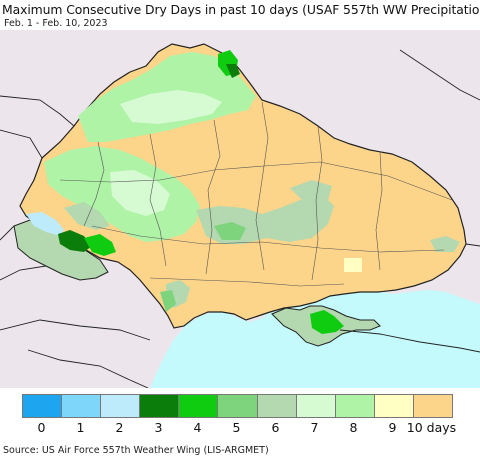  I want to click on legend-label: 3, so click(158, 427).